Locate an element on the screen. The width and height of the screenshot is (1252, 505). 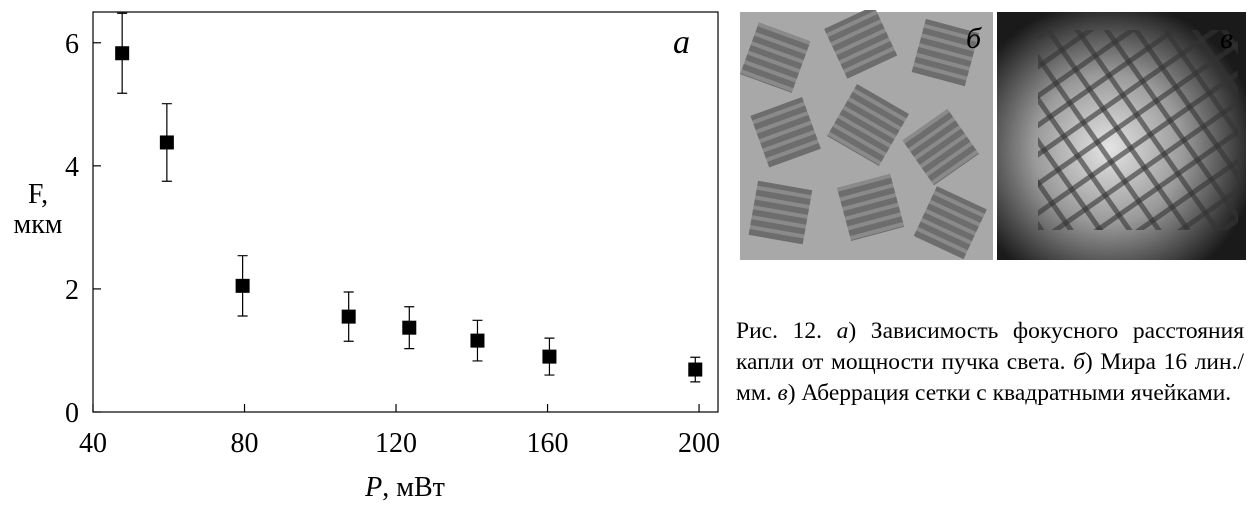
y-tick-label: 6 is located at coordinates (72, 44).